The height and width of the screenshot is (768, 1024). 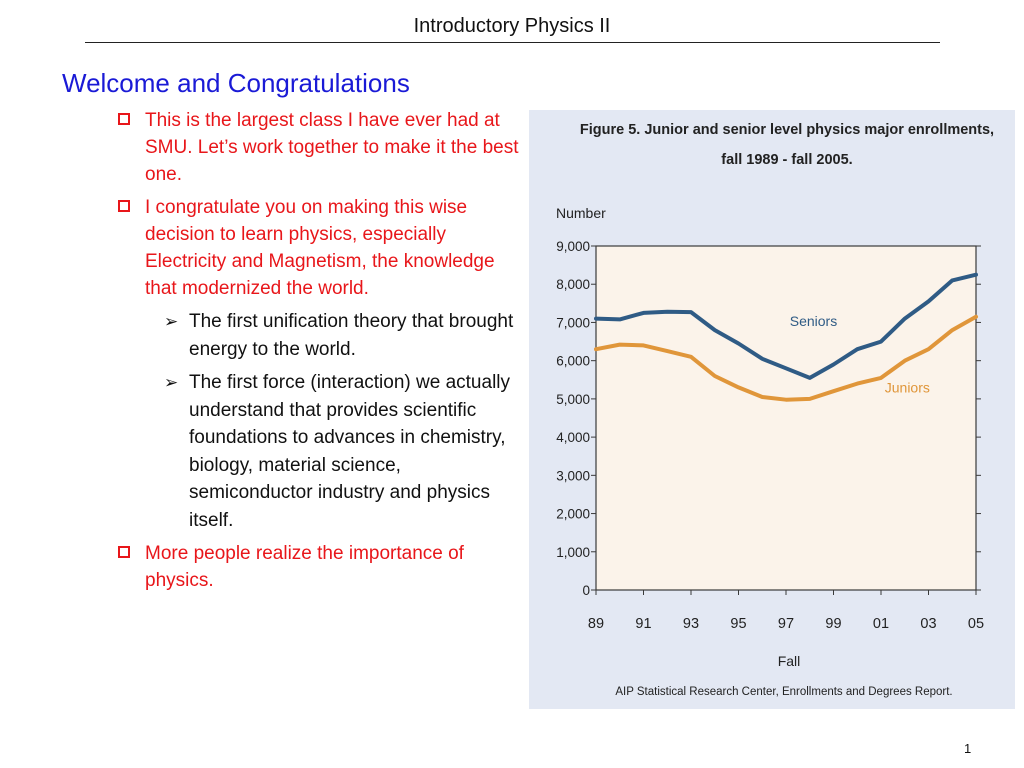 I want to click on x-tick-label: 91, so click(x=643, y=624).